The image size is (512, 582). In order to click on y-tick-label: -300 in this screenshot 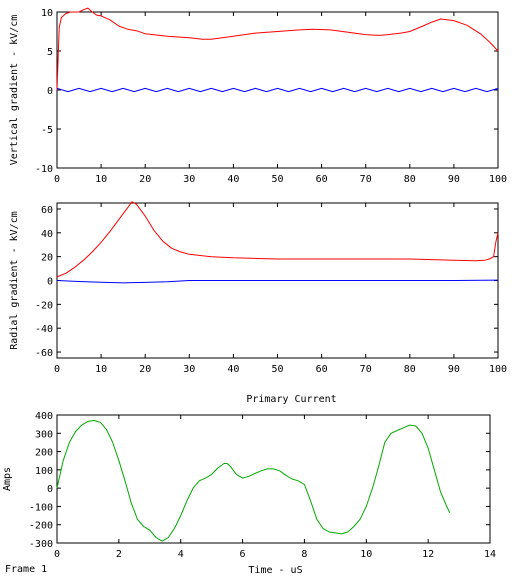, I will do `click(41, 544)`.